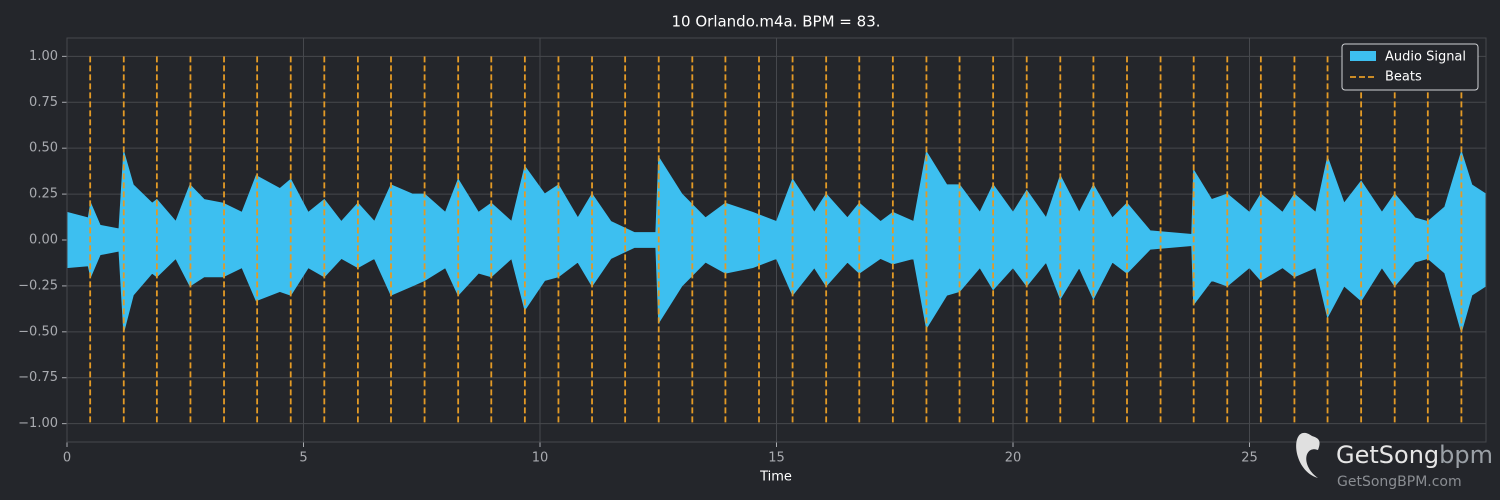 The height and width of the screenshot is (500, 1500). I want to click on x-tick-label: 20, so click(1013, 458).